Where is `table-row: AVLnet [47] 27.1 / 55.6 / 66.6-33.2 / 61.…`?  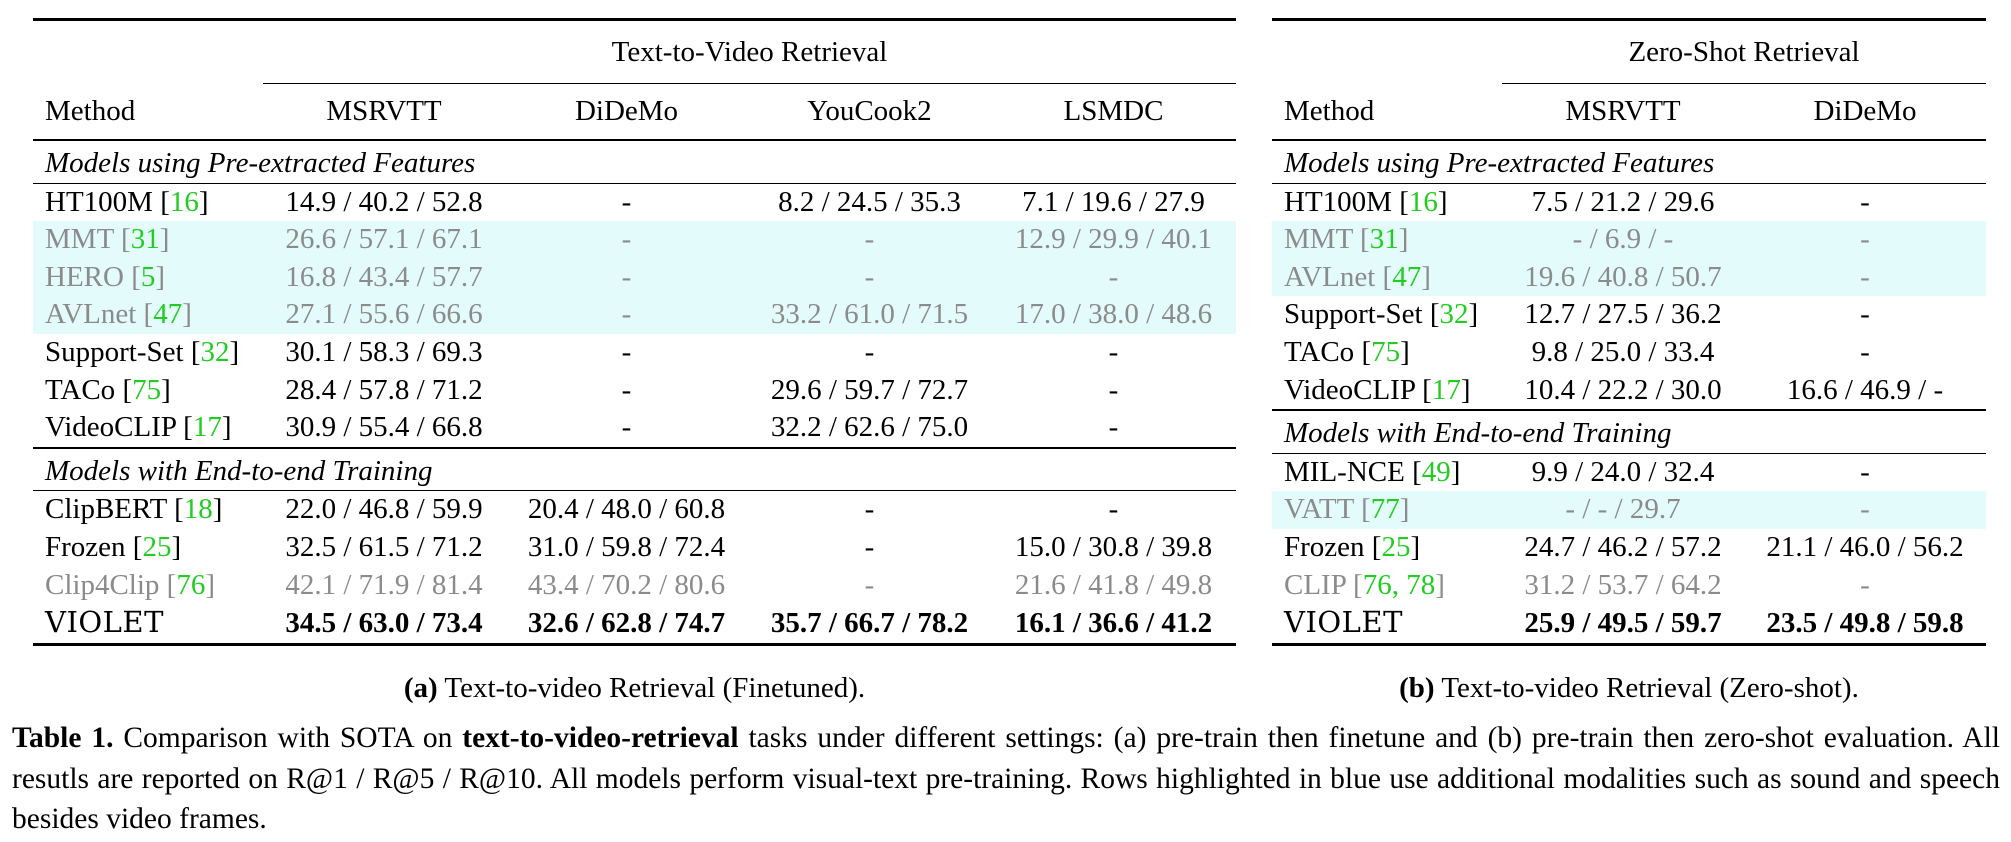 table-row: AVLnet [47] 27.1 / 55.6 / 66.6-33.2 / 61.… is located at coordinates (634, 315).